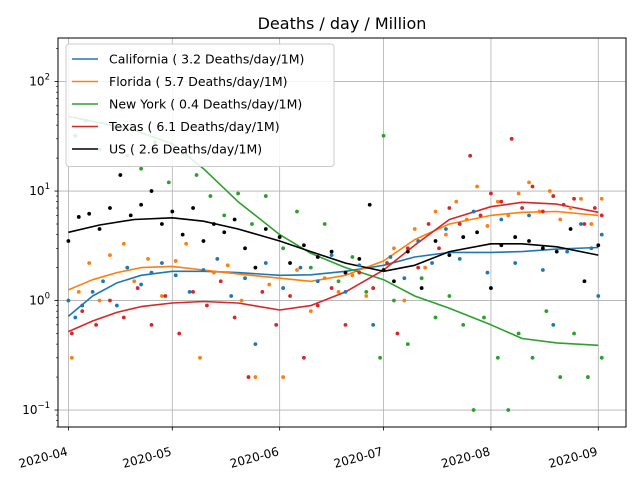 The height and width of the screenshot is (480, 640). Describe the element at coordinates (36, 409) in the screenshot. I see `y-tick-label: 10⁻¹` at that location.